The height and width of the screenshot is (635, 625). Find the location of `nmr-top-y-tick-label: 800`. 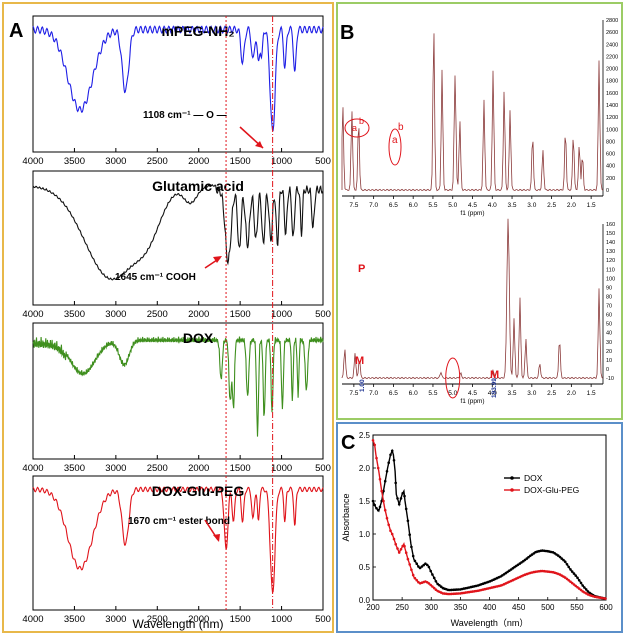

nmr-top-y-tick-label: 800 is located at coordinates (610, 142).